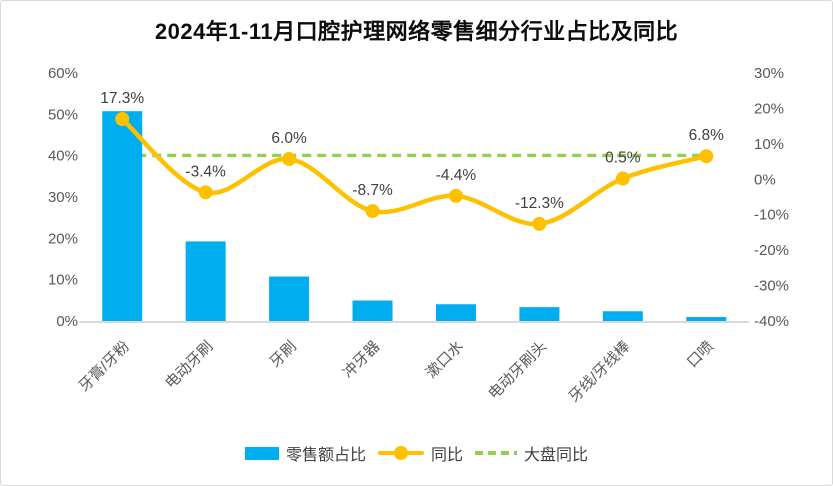 The image size is (833, 486). I want to click on legend-item-retail-share: 零售额占比, so click(305, 453).